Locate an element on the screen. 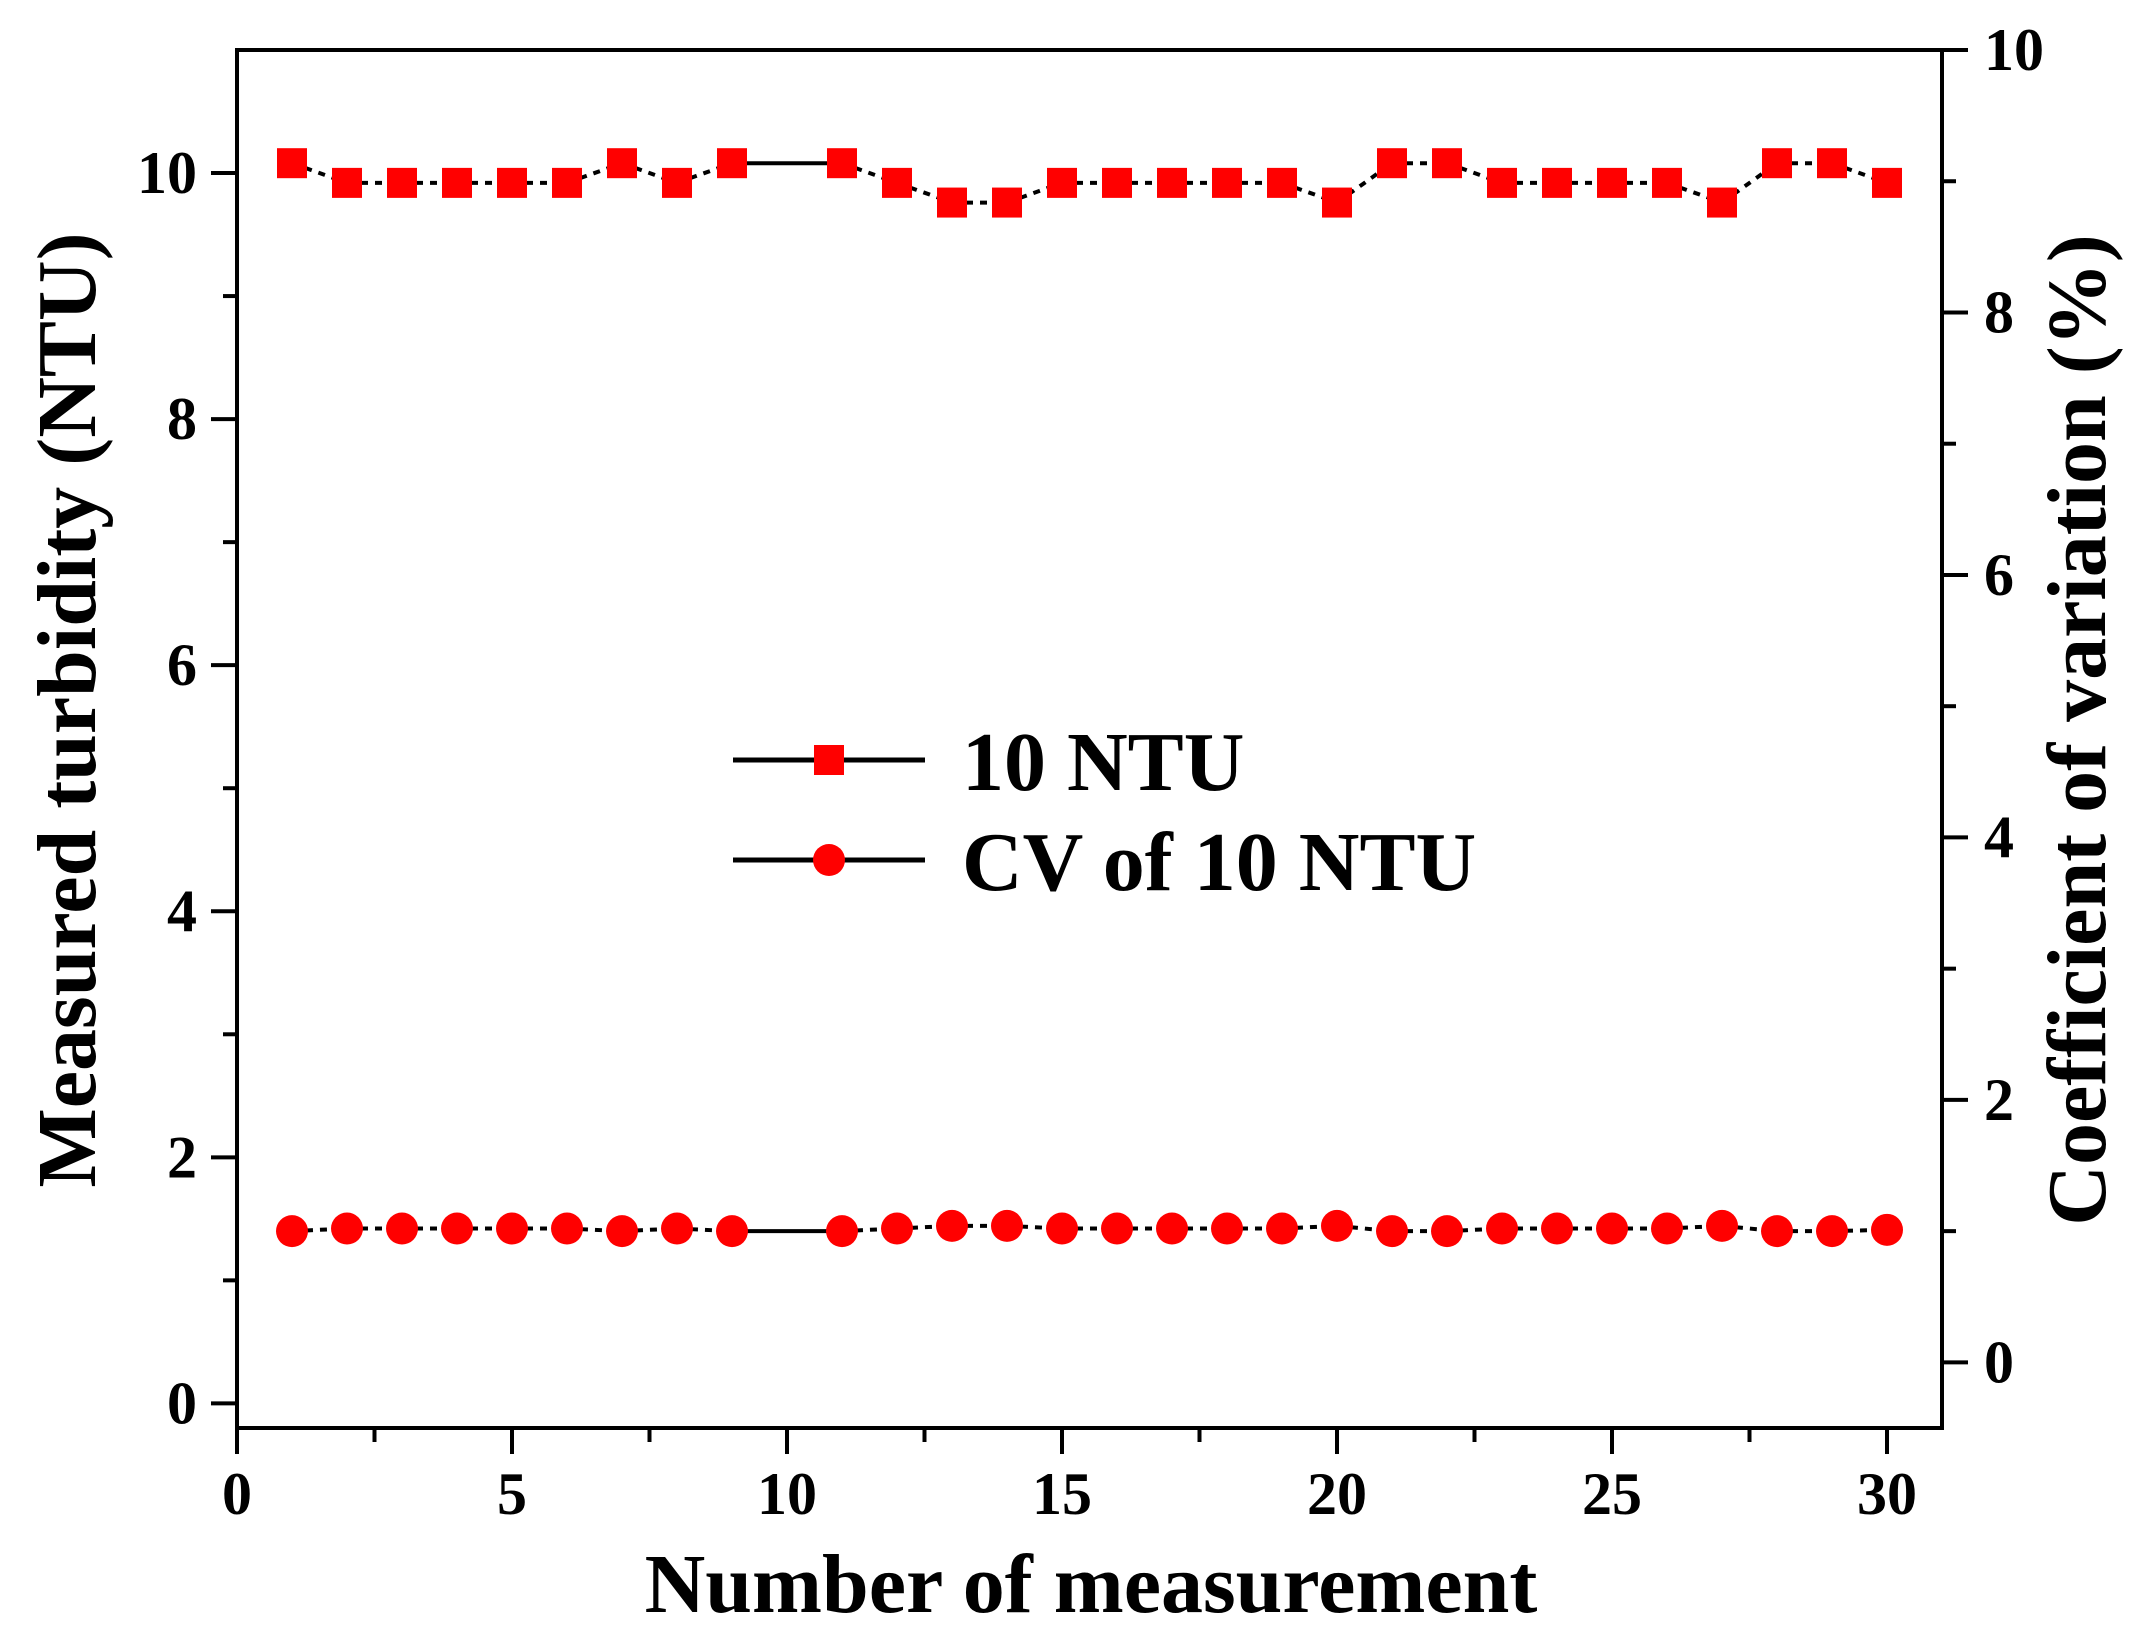 The width and height of the screenshot is (2145, 1625). y-axis-left: 0 2 4 6 8 10 is located at coordinates (187, 788).